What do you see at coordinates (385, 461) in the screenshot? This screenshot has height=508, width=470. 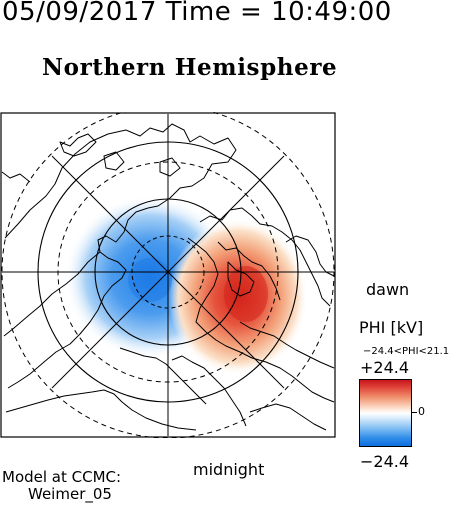 I see `colorbar-min-label: −24.4` at bounding box center [385, 461].